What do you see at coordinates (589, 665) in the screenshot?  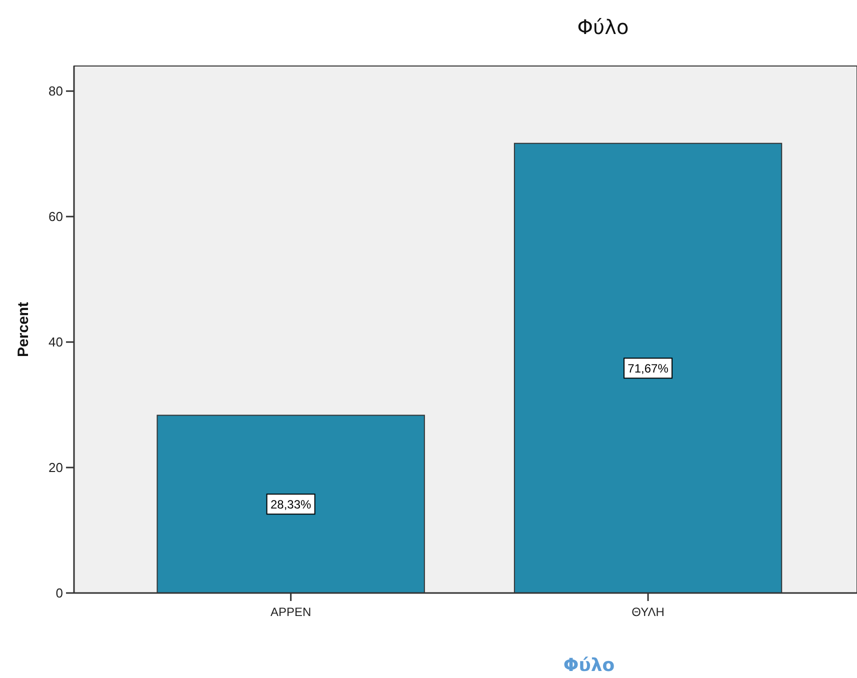 I see `x-axis-title: Φύλο` at bounding box center [589, 665].